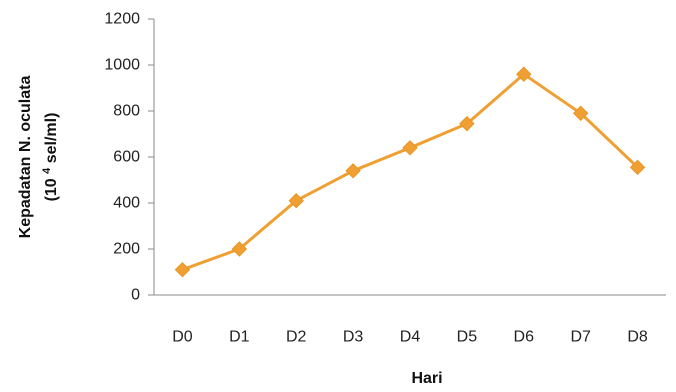 This screenshot has width=676, height=392. I want to click on y-tick-label: 400, so click(126, 203).